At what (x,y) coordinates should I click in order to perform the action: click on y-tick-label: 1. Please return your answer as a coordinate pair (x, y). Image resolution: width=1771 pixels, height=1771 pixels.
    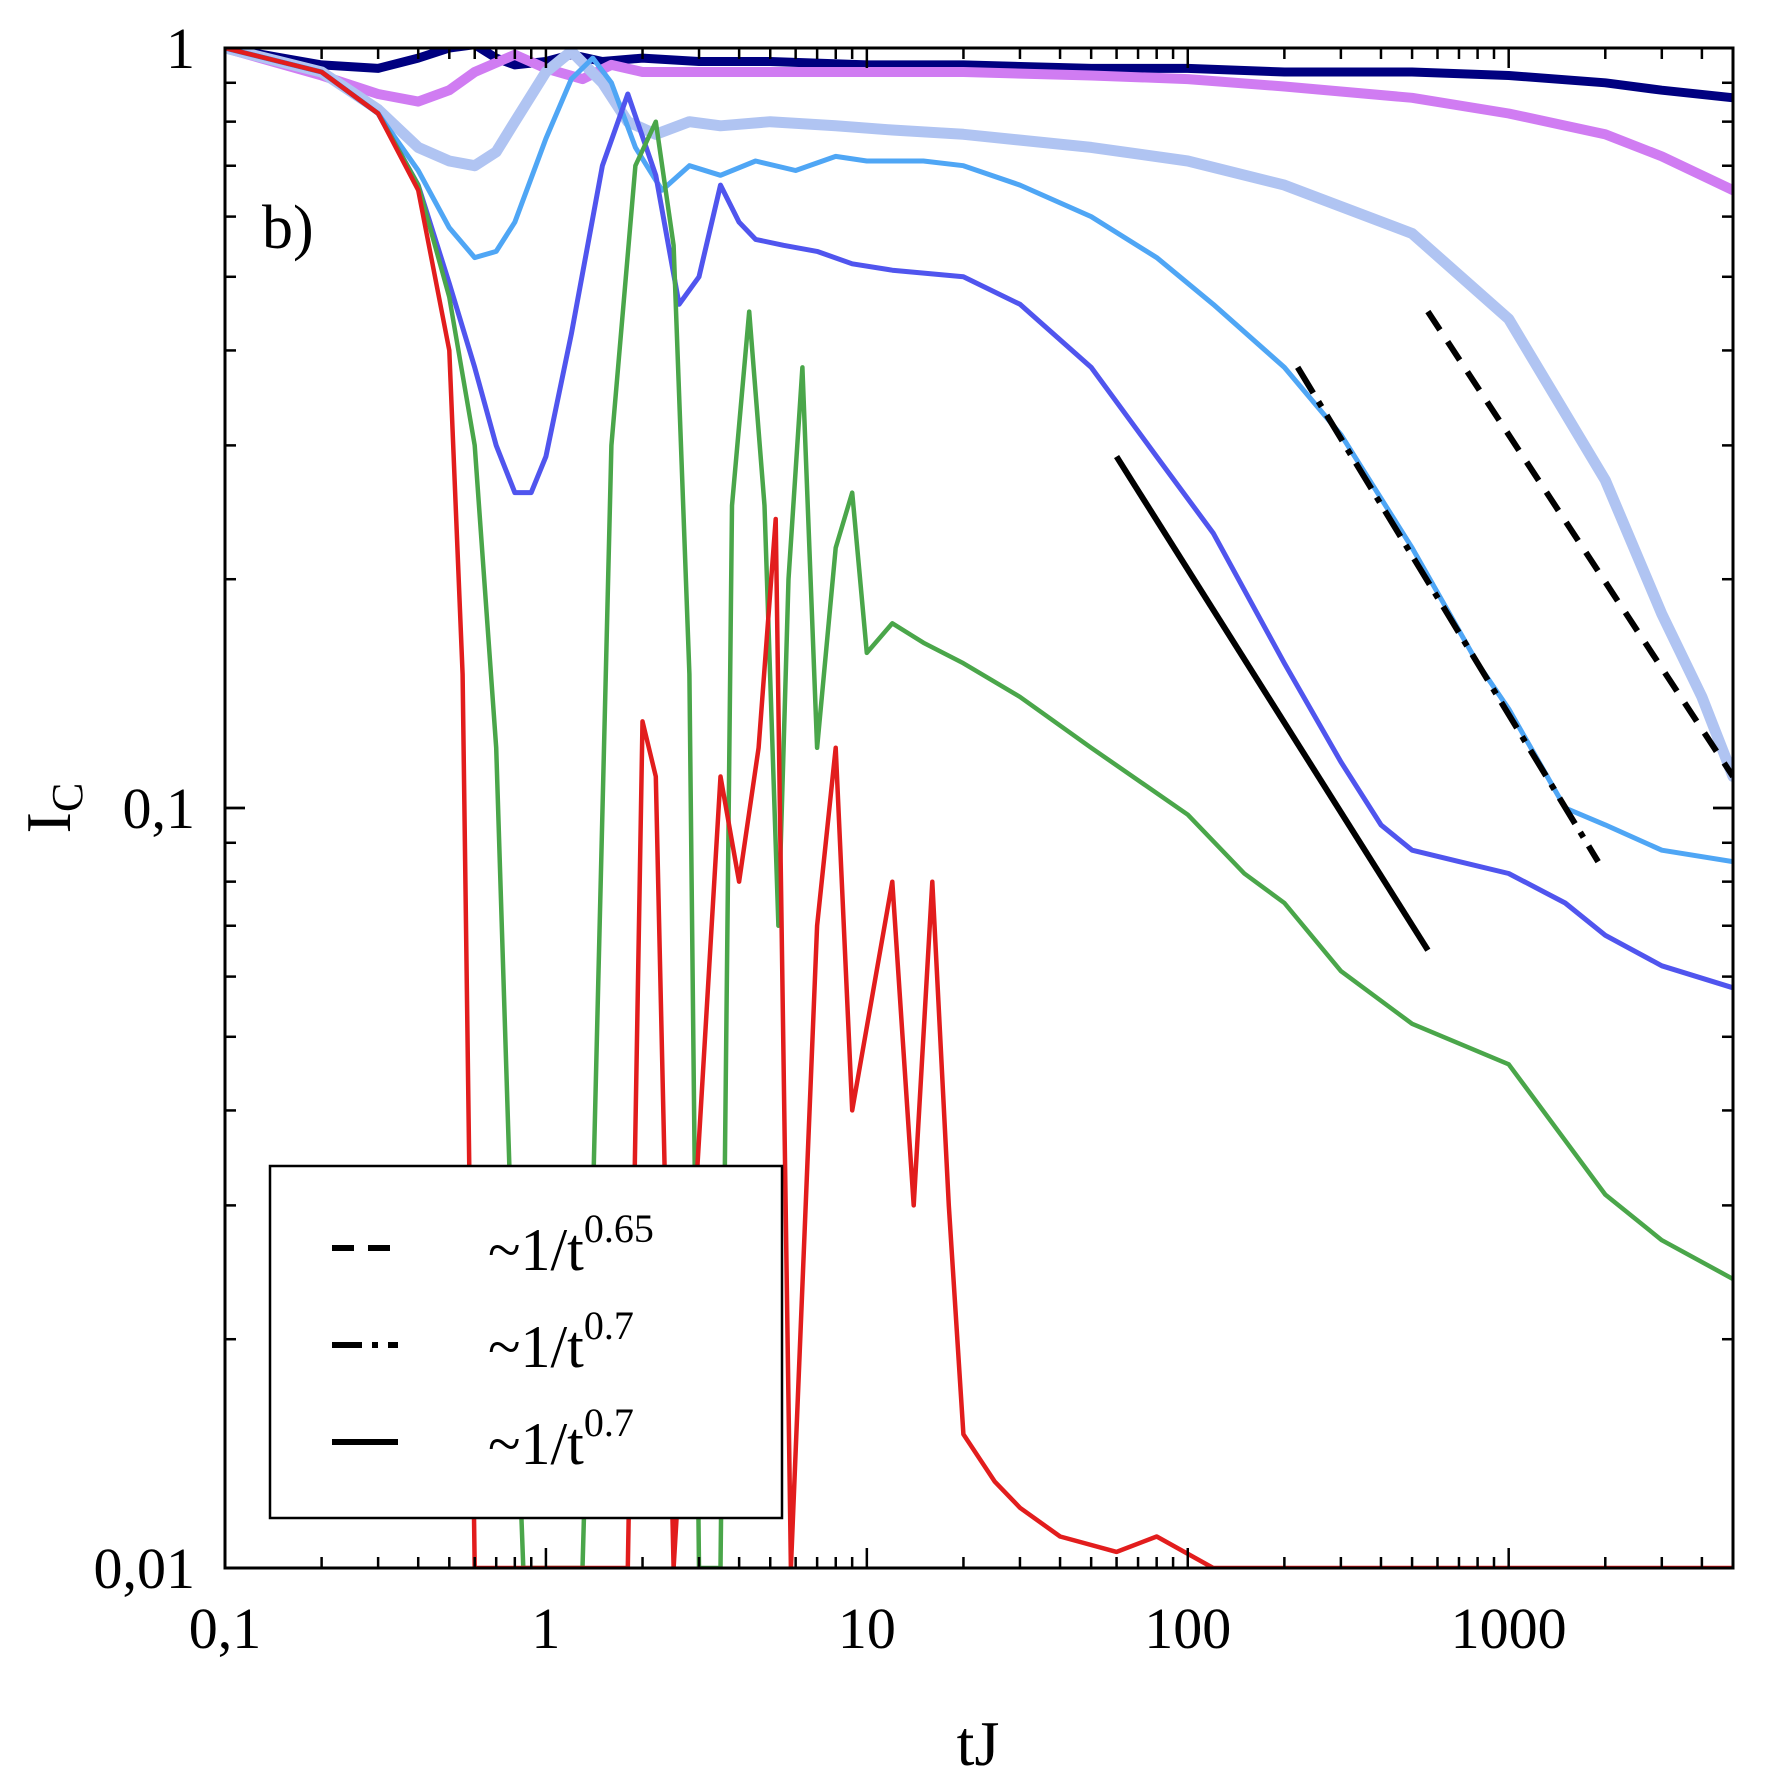
    Looking at the image, I should click on (180, 48).